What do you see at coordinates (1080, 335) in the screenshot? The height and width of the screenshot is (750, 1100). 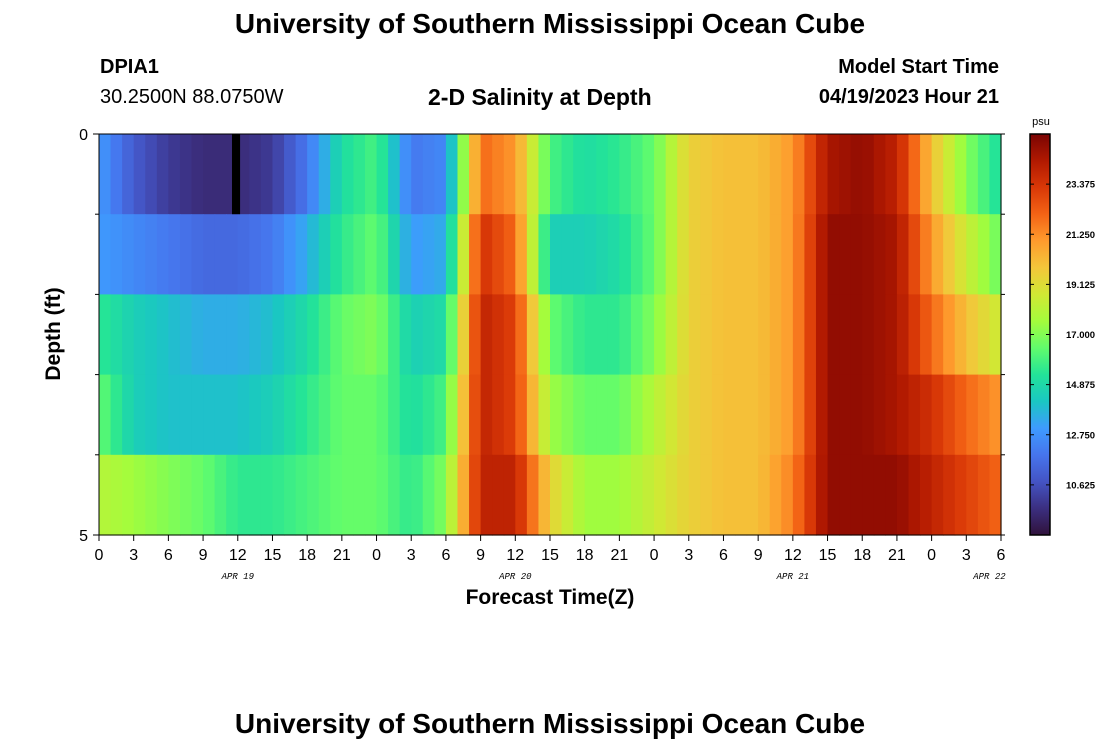 I see `colorbar-tick-label: 17.000` at bounding box center [1080, 335].